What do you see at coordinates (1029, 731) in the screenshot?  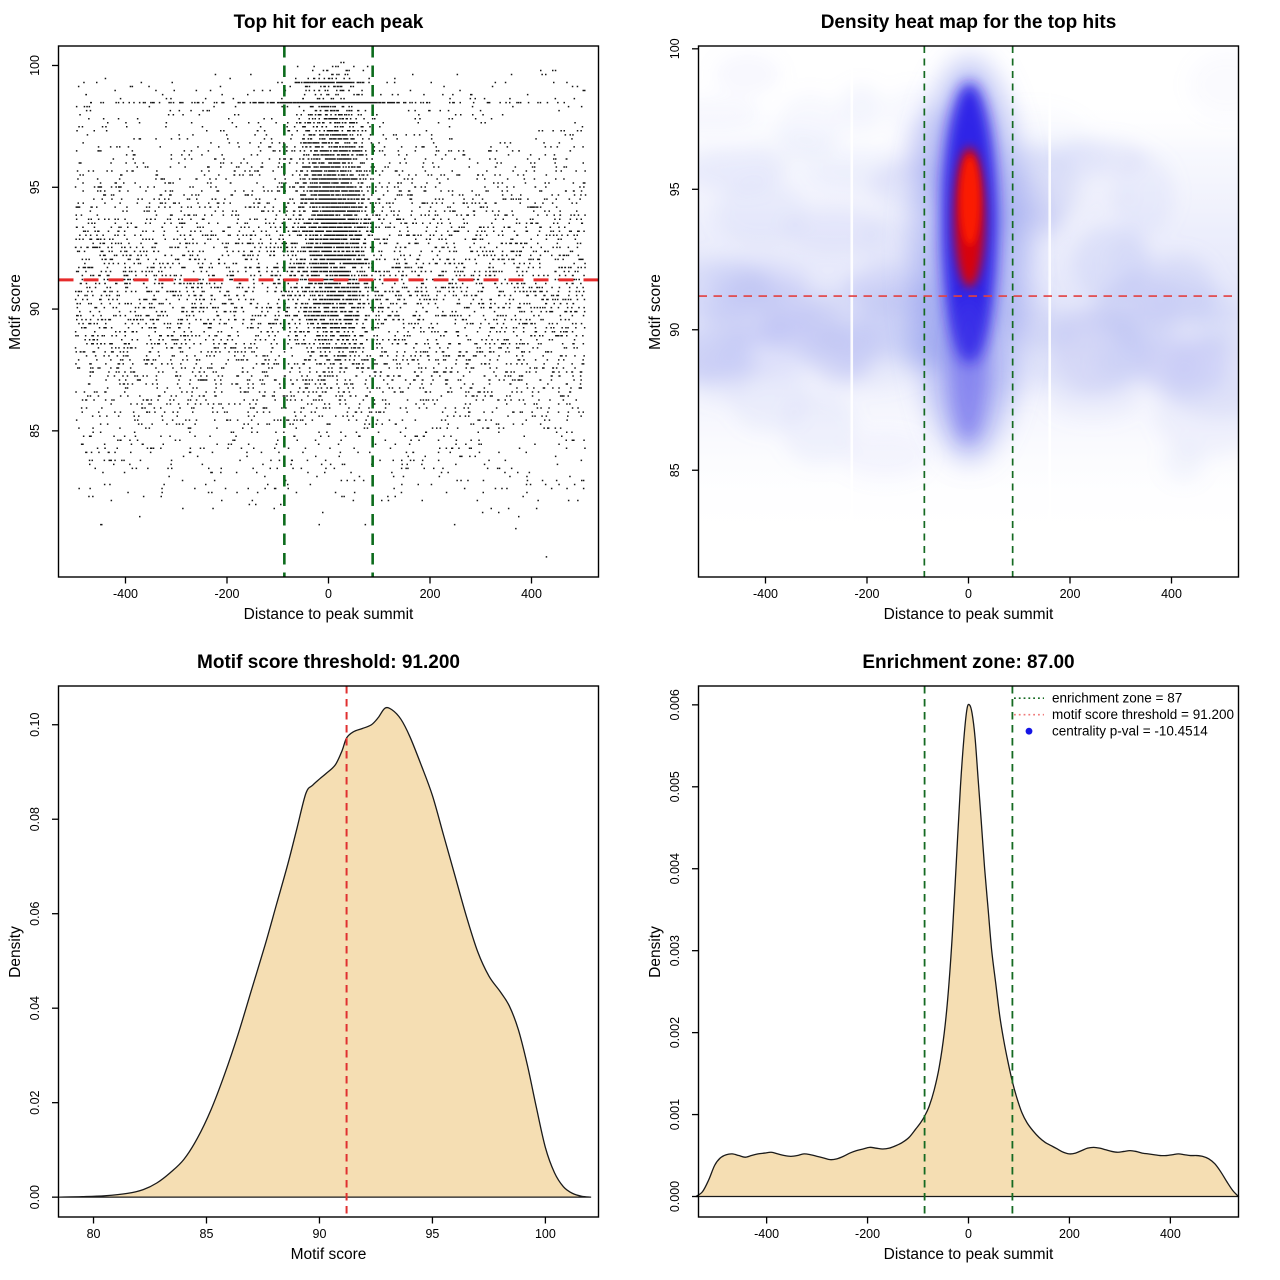 I see `legend-dot-sample` at bounding box center [1029, 731].